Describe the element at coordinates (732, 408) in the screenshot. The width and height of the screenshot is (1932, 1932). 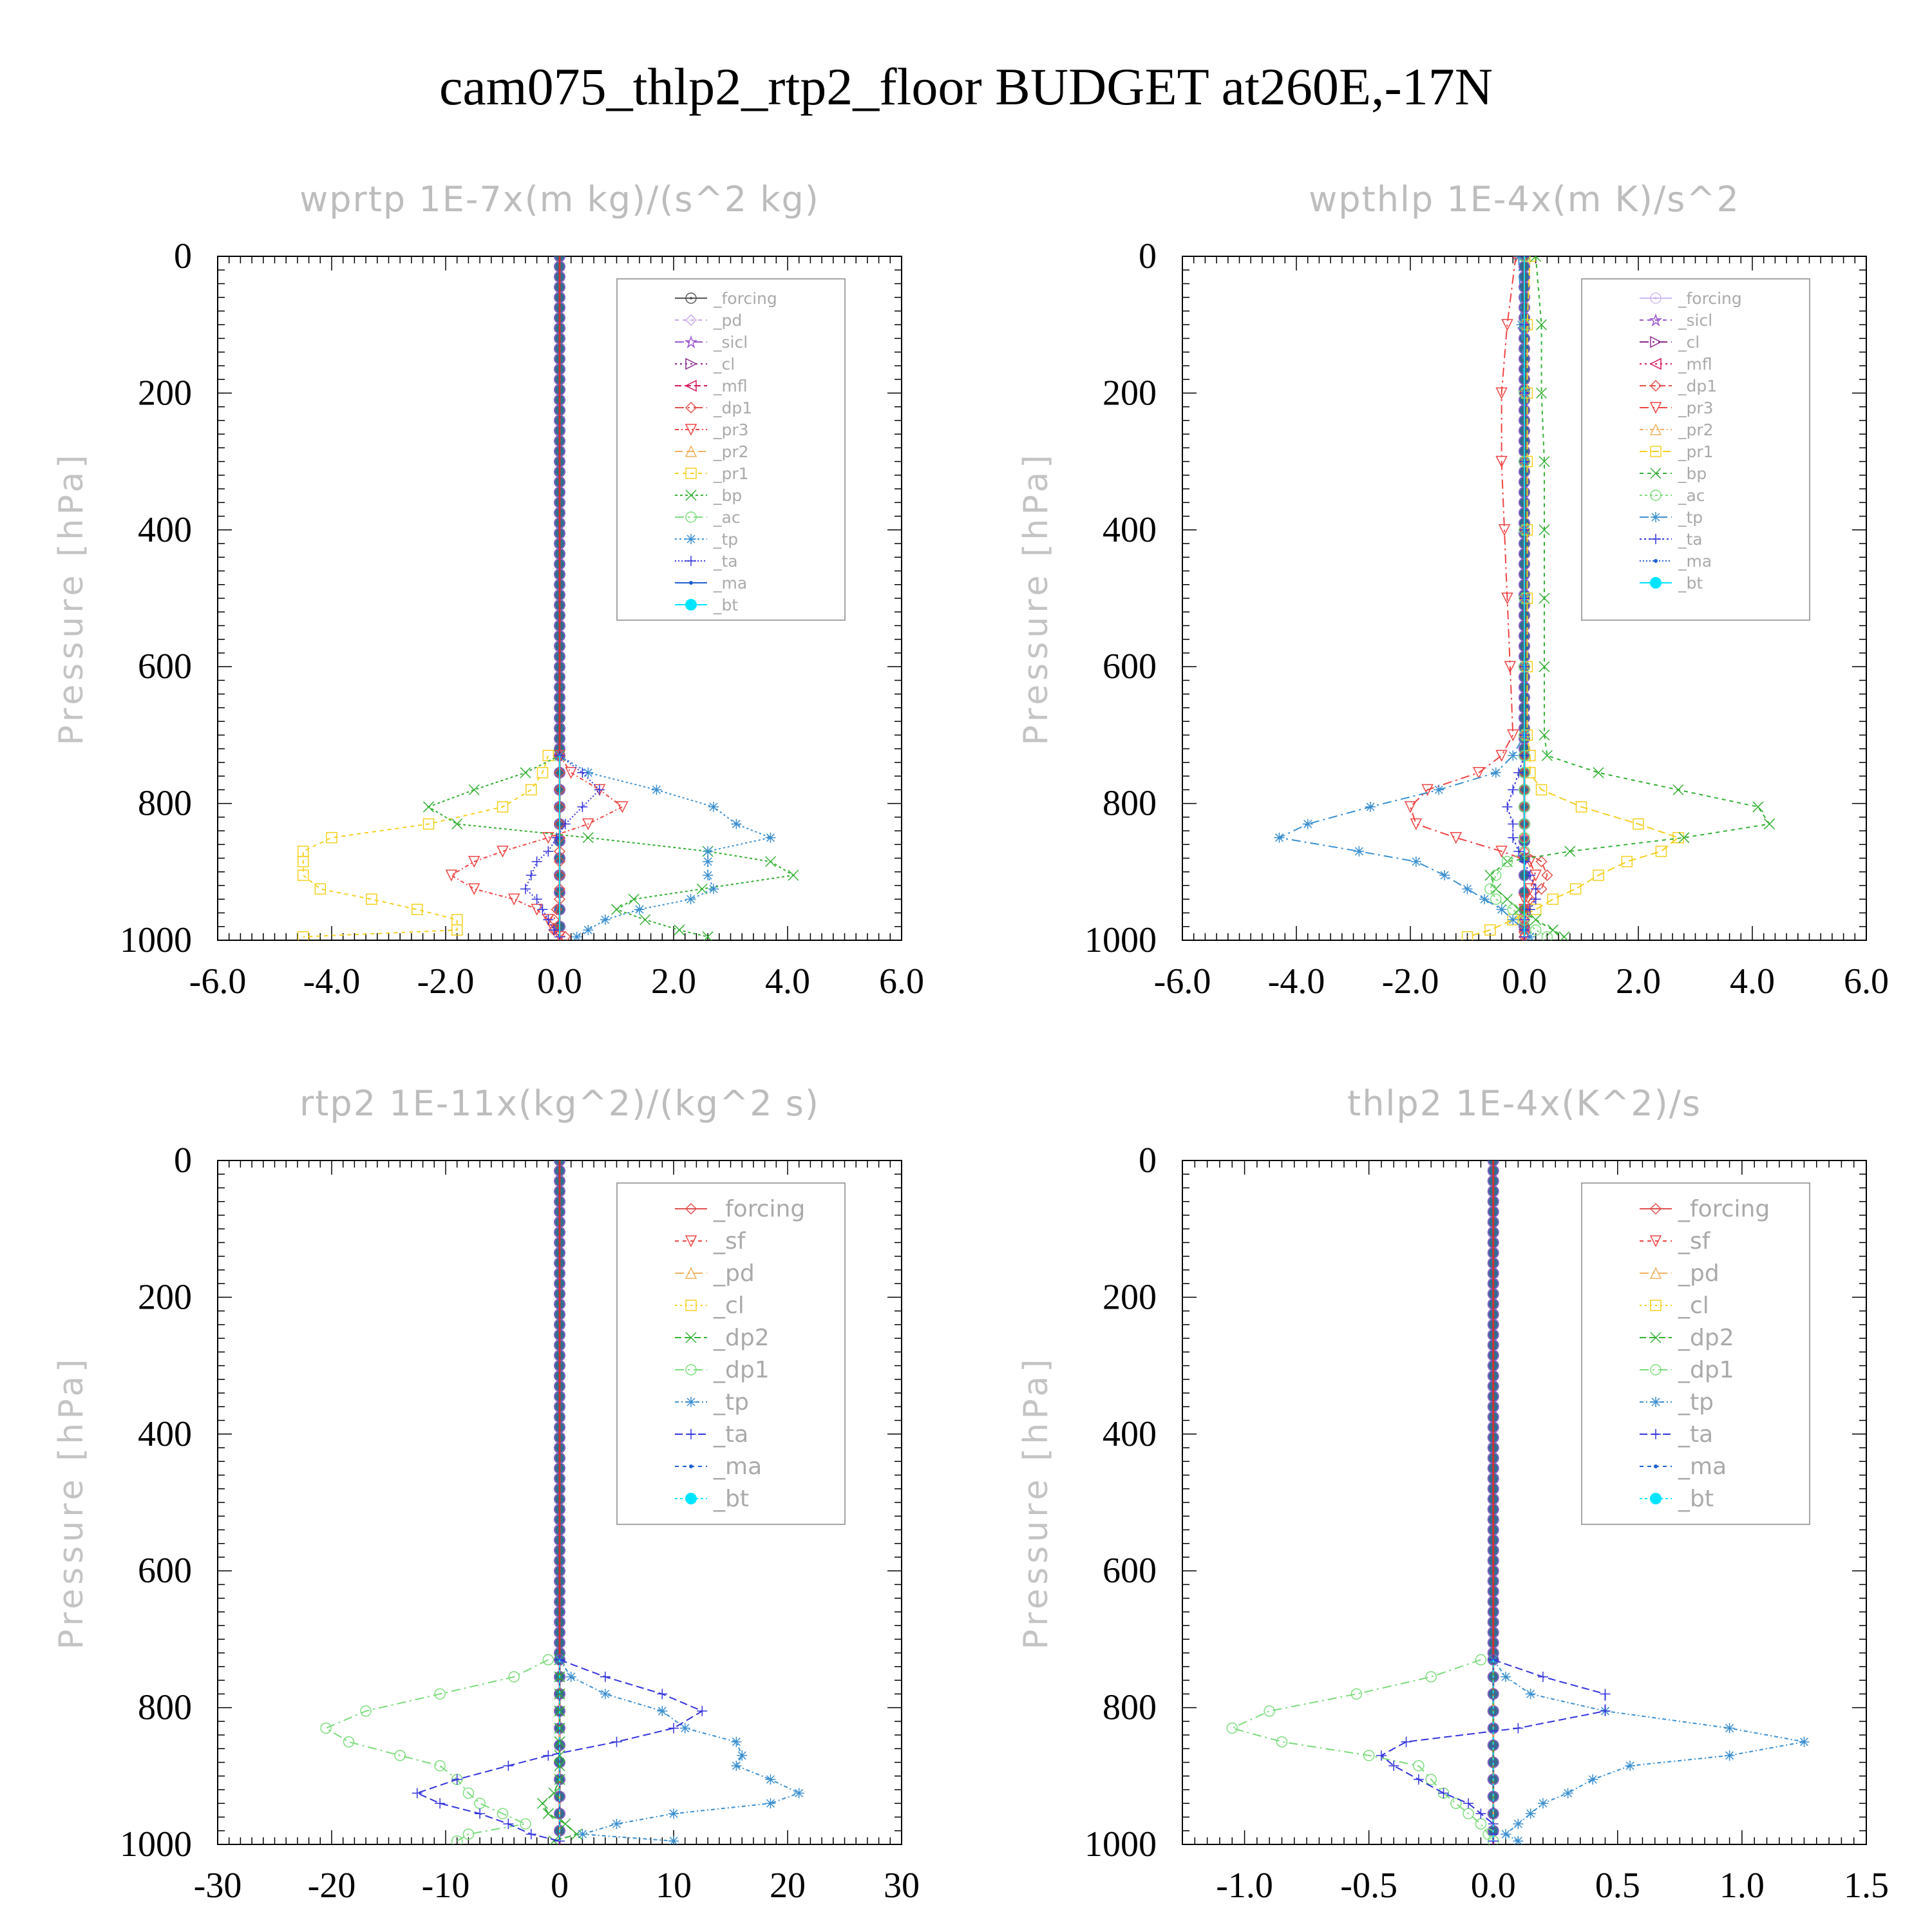
I see `legend-label: _dp1` at that location.